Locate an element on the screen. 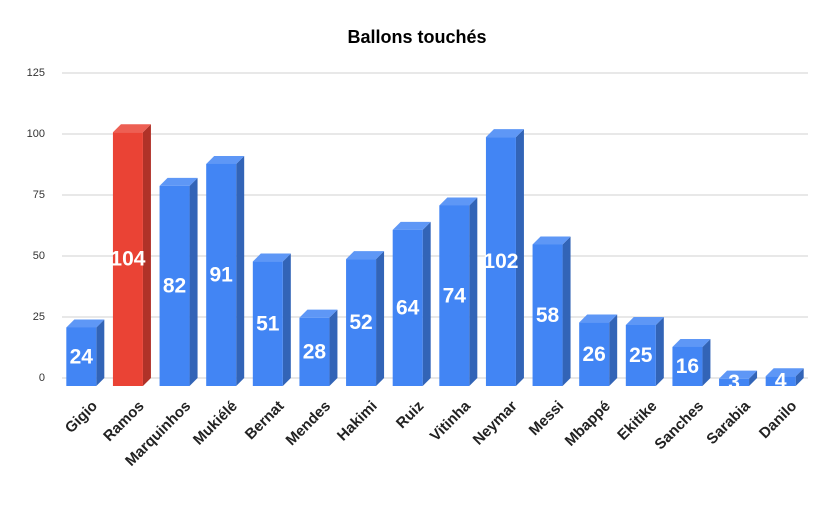  value-label: 25 is located at coordinates (641, 355).